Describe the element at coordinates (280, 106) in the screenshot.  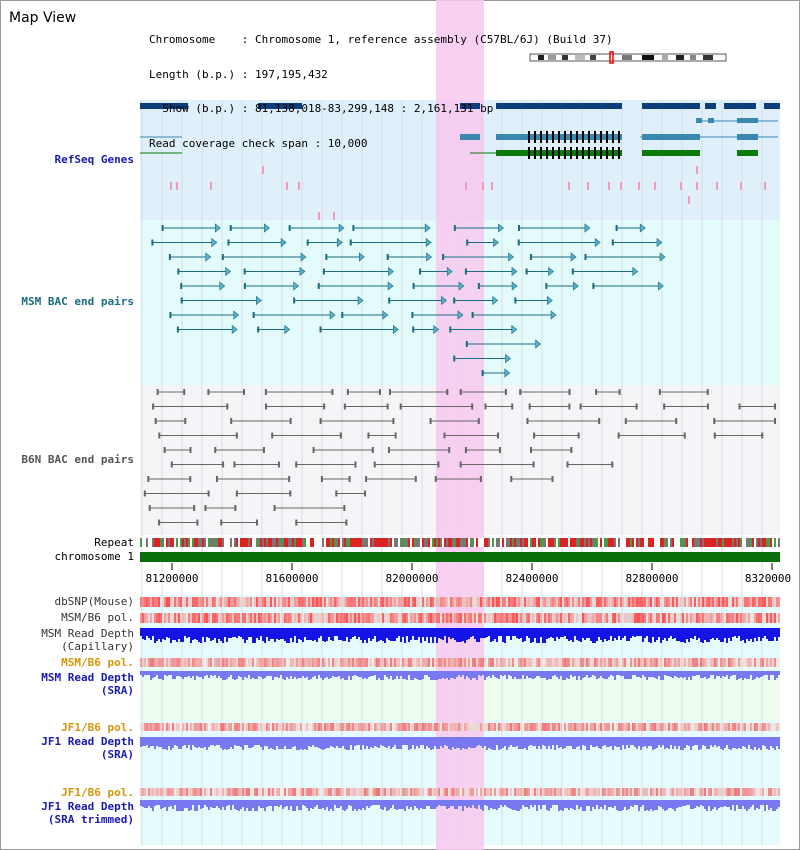
I see `gene-exon-block` at that location.